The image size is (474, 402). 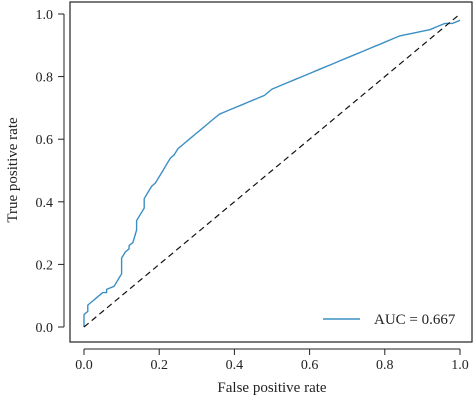 What do you see at coordinates (45, 265) in the screenshot?
I see `y-tick-label: 0.2` at bounding box center [45, 265].